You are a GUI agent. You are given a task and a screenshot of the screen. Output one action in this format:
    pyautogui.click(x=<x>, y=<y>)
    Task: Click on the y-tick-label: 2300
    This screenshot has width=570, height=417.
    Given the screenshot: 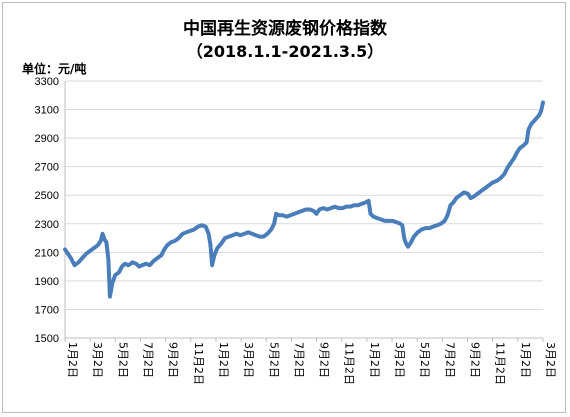 What is the action you would take?
    pyautogui.click(x=47, y=225)
    